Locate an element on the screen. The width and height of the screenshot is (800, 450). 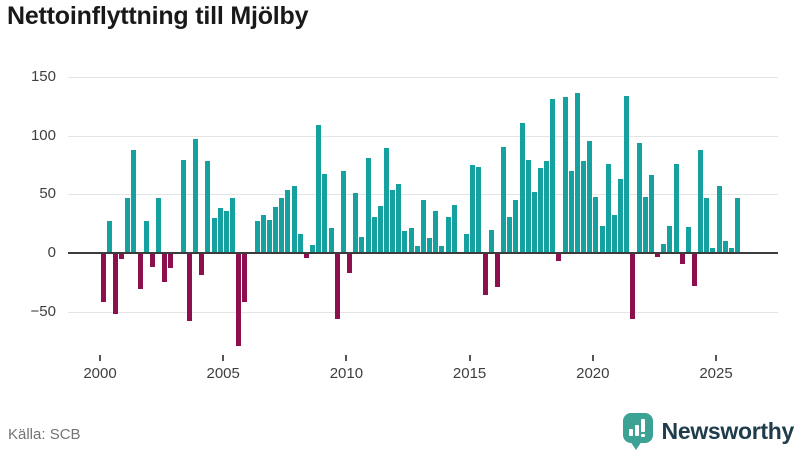
bar-2014-Q4 is located at coordinates (466, 243).